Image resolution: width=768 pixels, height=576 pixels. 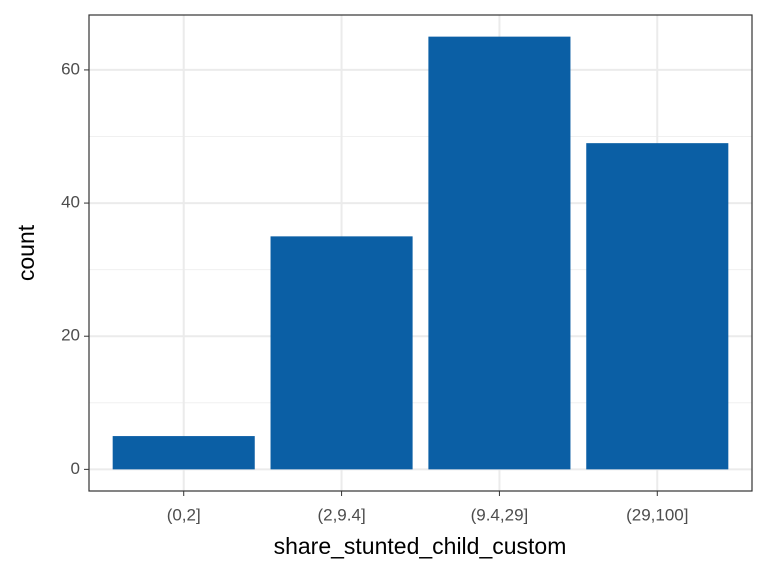 I want to click on x-tick-label: (9.4,29], so click(x=500, y=514).